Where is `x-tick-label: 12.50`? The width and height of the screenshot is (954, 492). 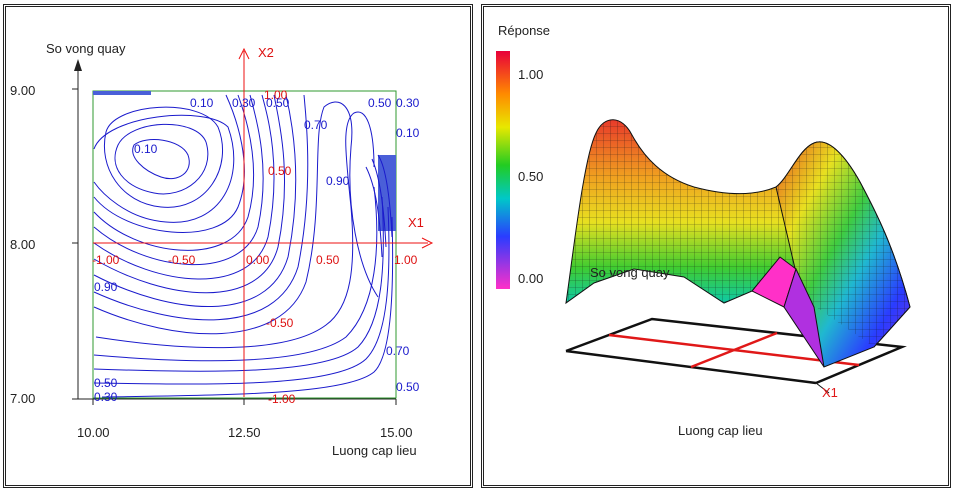
x-tick-label: 12.50 is located at coordinates (244, 432).